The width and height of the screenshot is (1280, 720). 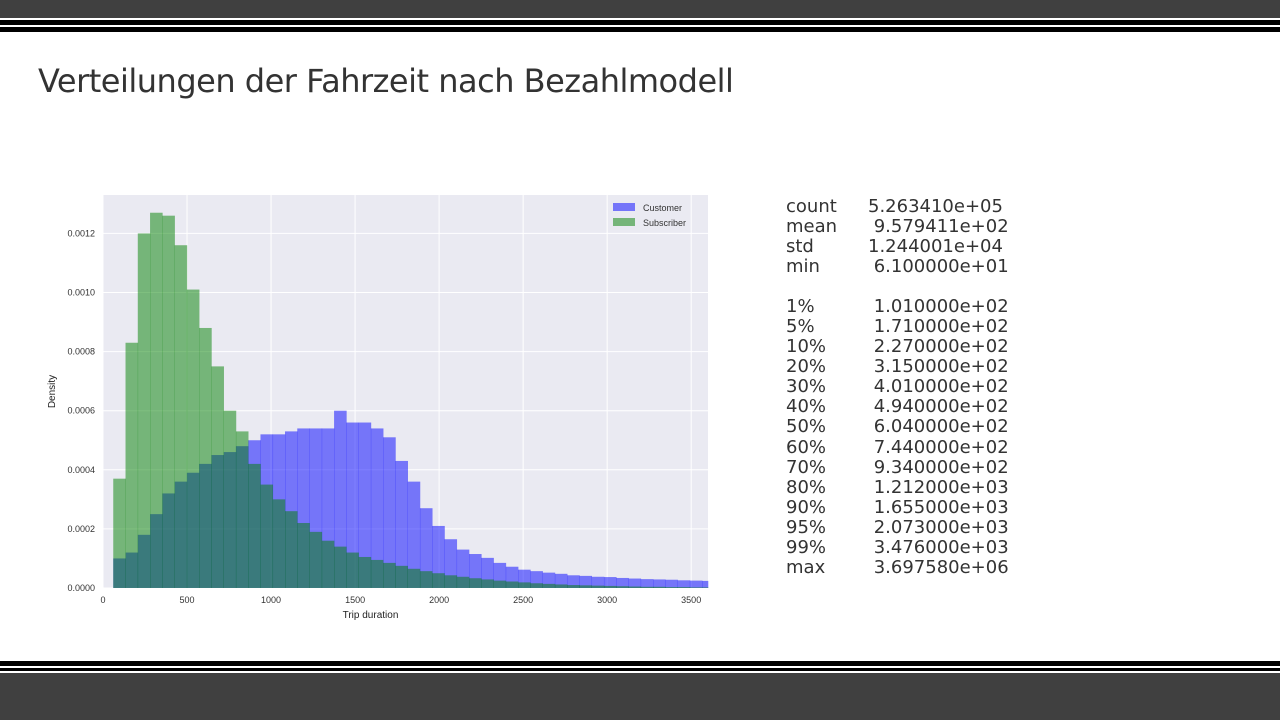 What do you see at coordinates (355, 600) in the screenshot?
I see `x-tick-label: 1500` at bounding box center [355, 600].